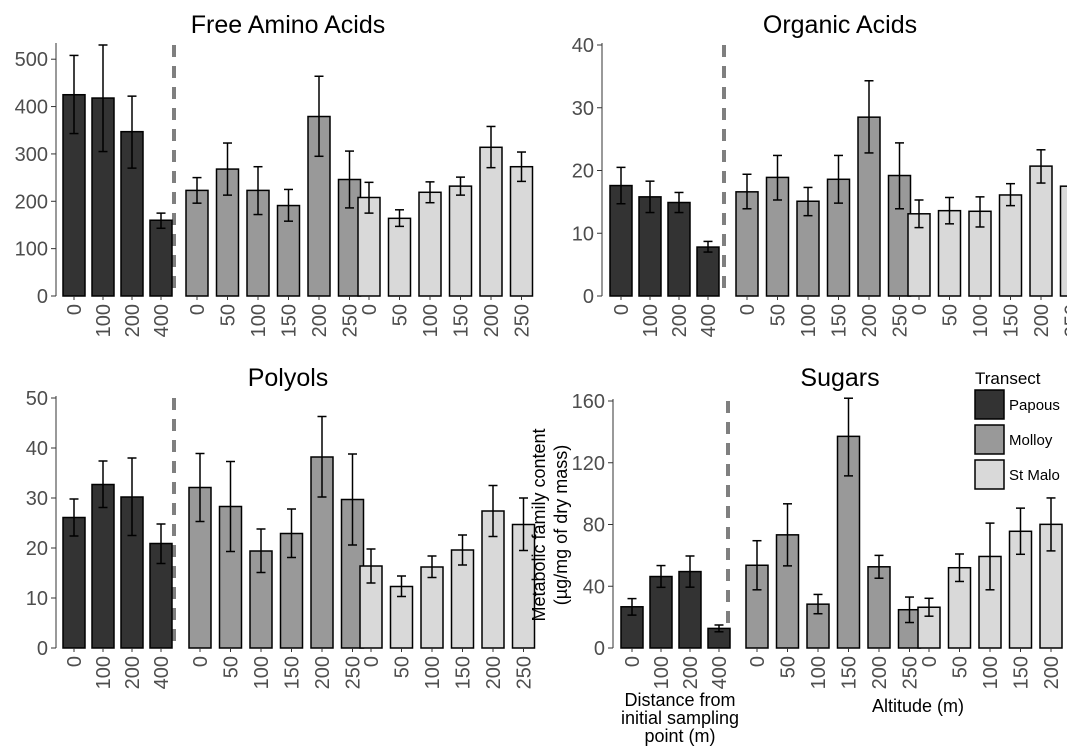 This screenshot has height=750, width=1067. Describe the element at coordinates (989, 404) in the screenshot. I see `legend-swatch` at that location.